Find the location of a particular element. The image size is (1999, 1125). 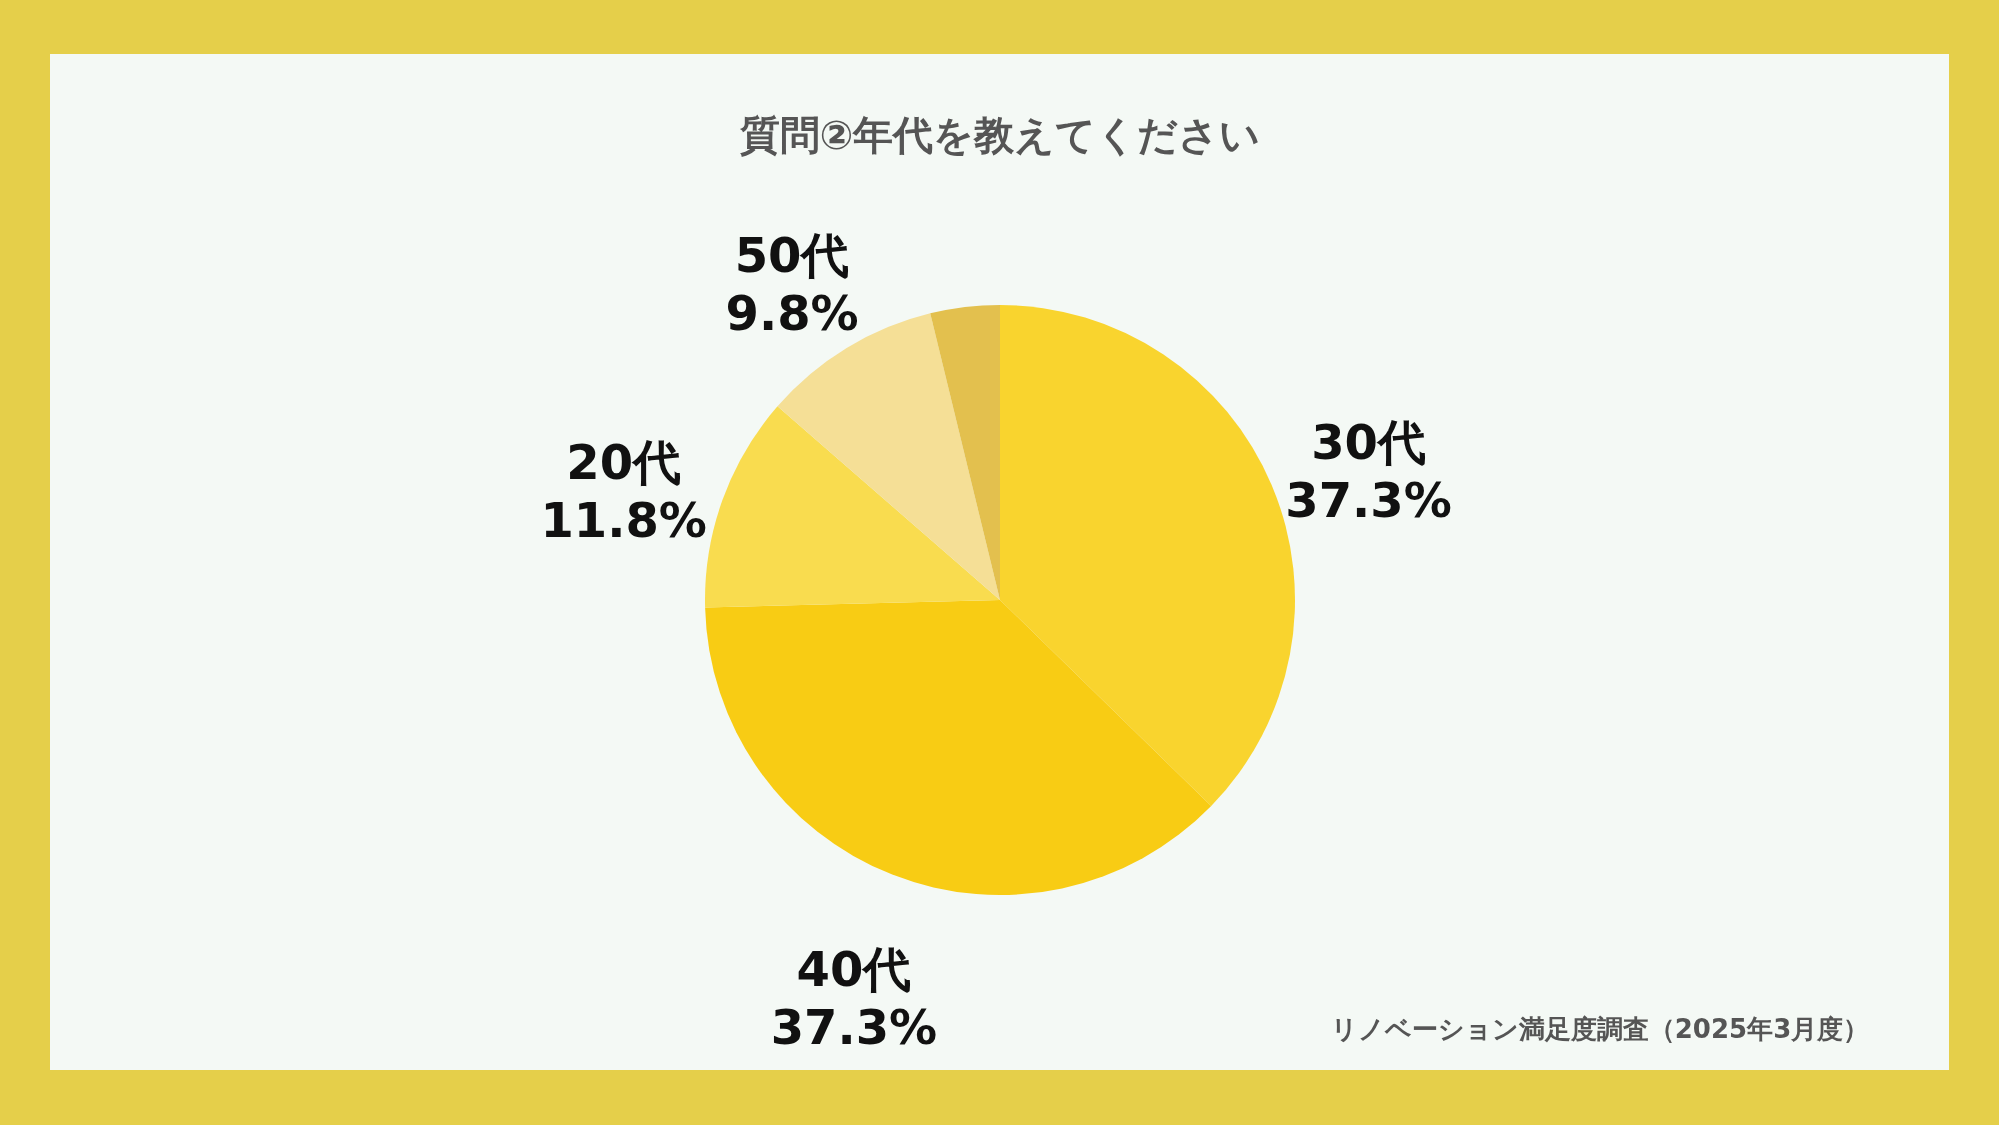

data-label: 9.8% is located at coordinates (792, 313).